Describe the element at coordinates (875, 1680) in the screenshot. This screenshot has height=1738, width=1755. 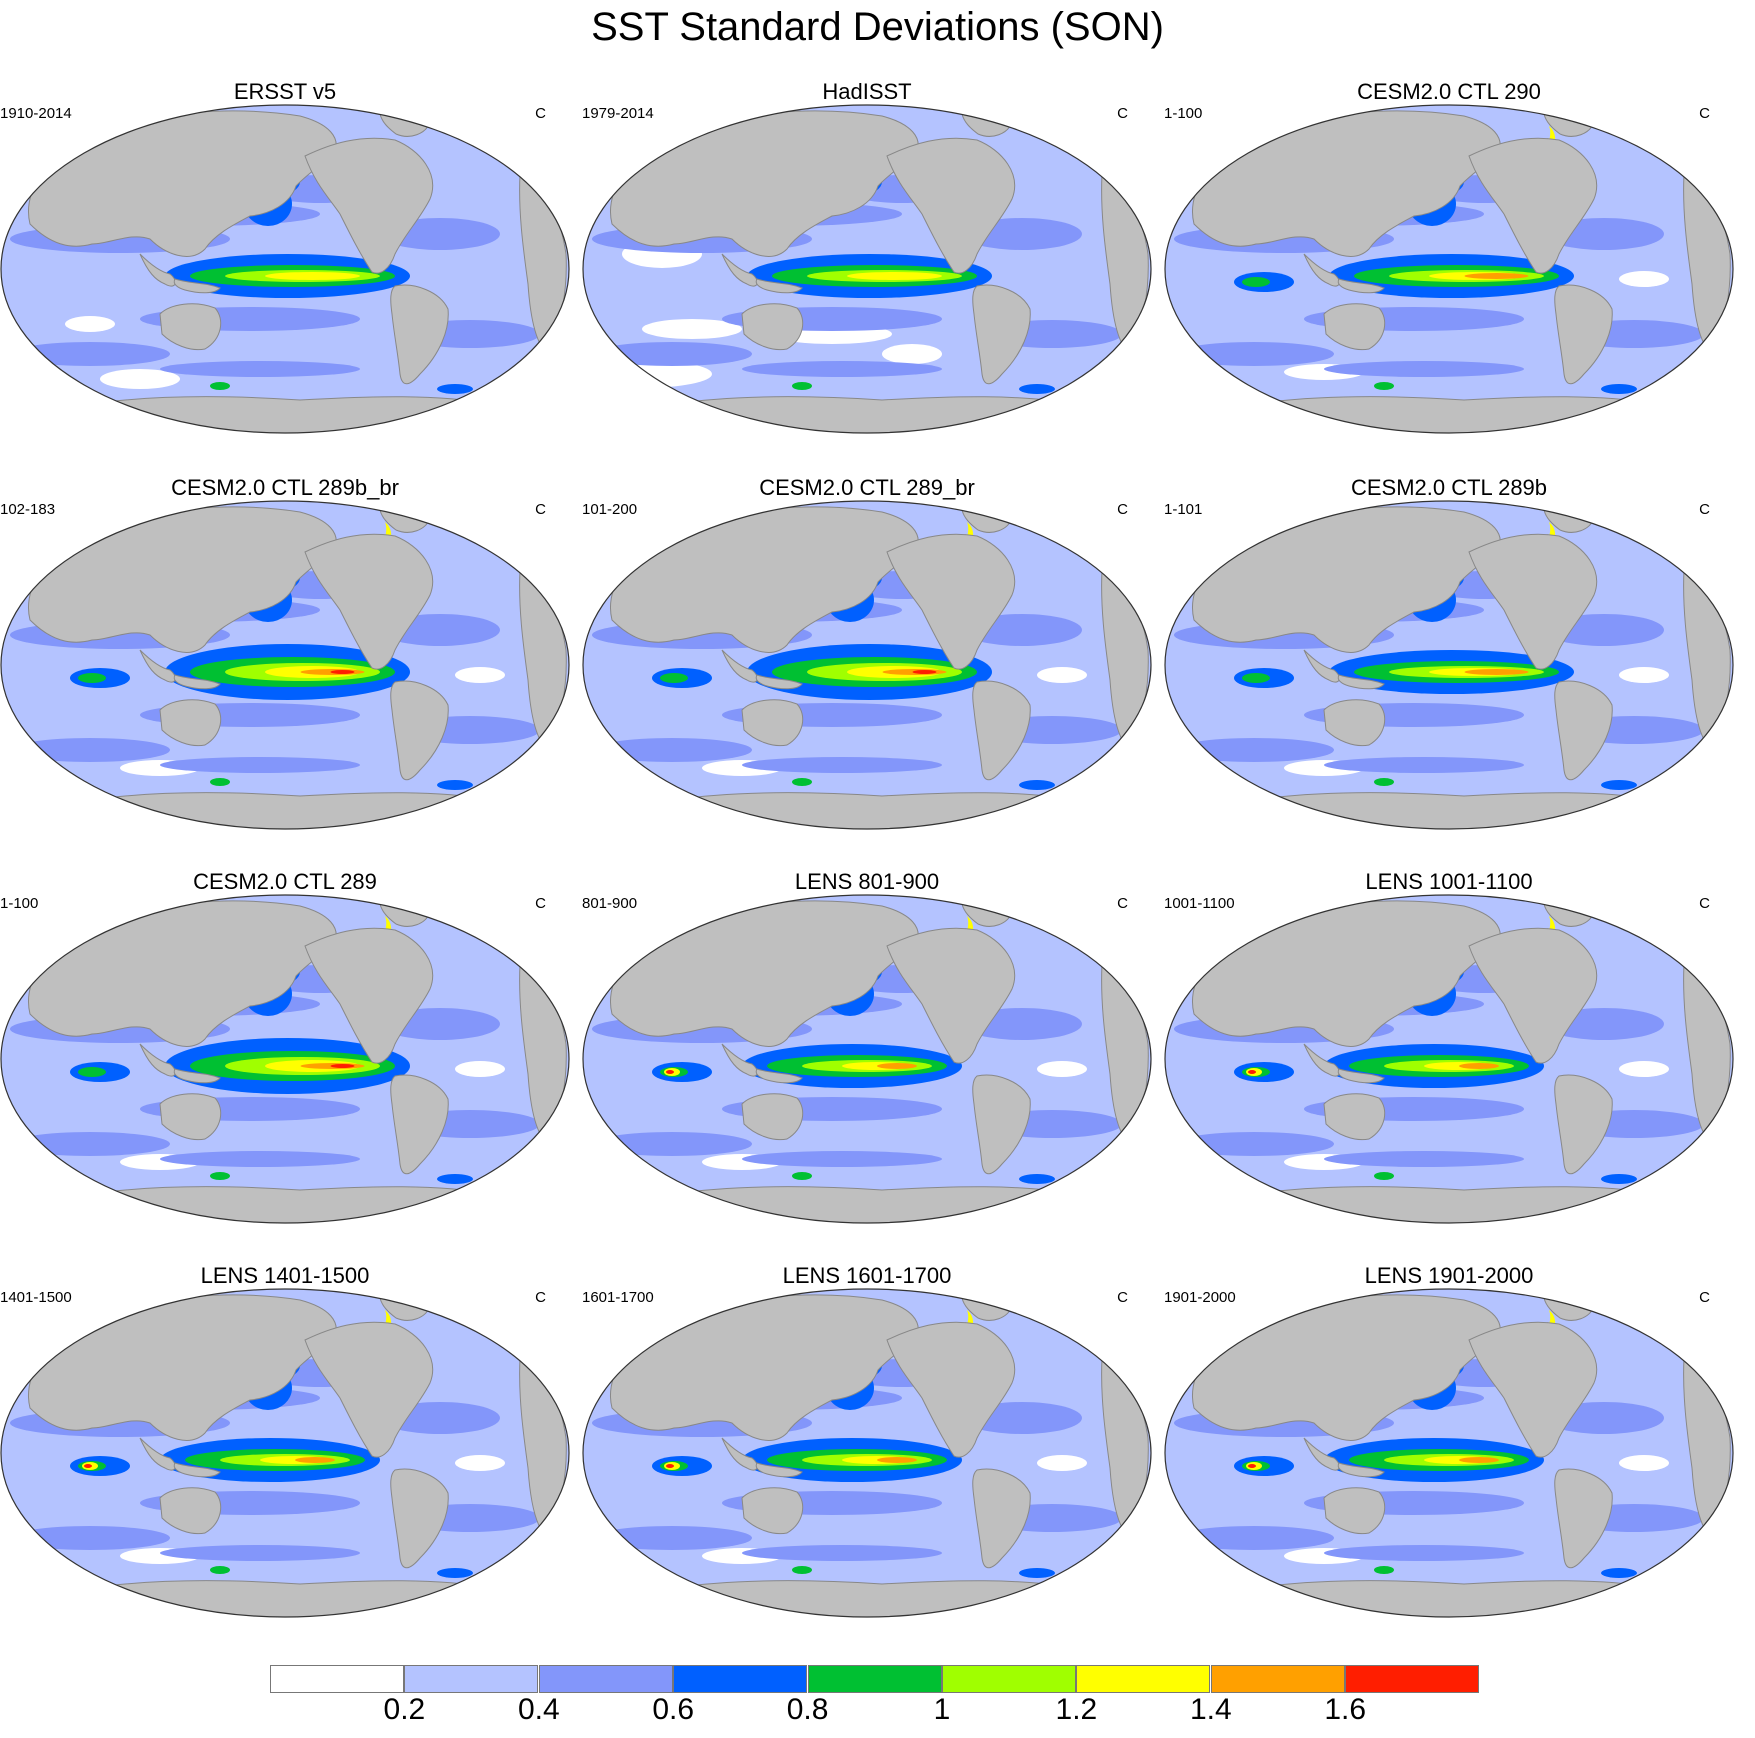
I see `colorbar` at that location.